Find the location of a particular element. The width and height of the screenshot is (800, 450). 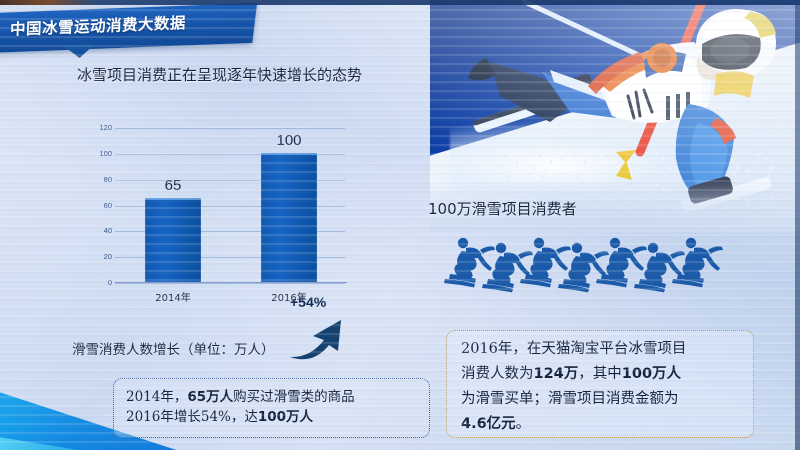

callout-right-line: 为滑雪买单；滑雪项目消费金额为 is located at coordinates (600, 399).